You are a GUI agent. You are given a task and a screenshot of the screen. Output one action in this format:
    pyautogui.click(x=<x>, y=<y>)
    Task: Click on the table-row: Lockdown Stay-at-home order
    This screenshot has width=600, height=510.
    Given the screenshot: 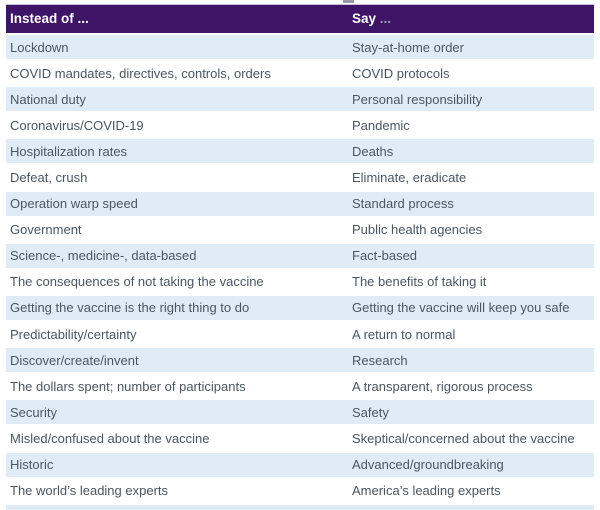 What is the action you would take?
    pyautogui.click(x=300, y=48)
    